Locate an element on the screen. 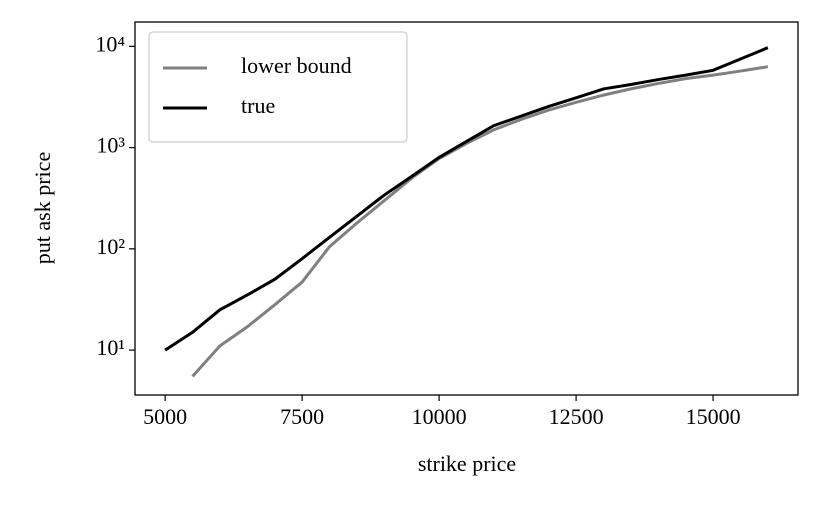  x-tick-label: 7500 is located at coordinates (302, 416).